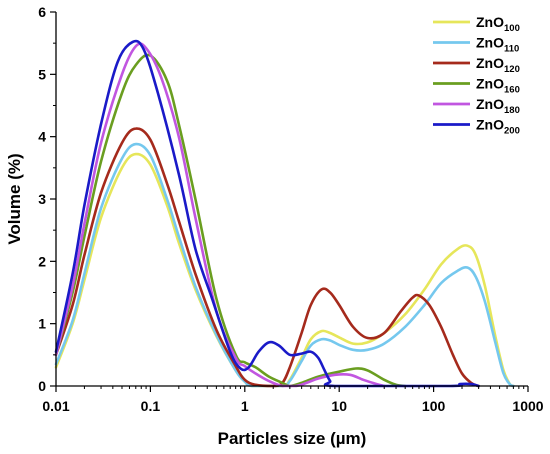  I want to click on legend-item-zno110: ZnO110, so click(476, 45).